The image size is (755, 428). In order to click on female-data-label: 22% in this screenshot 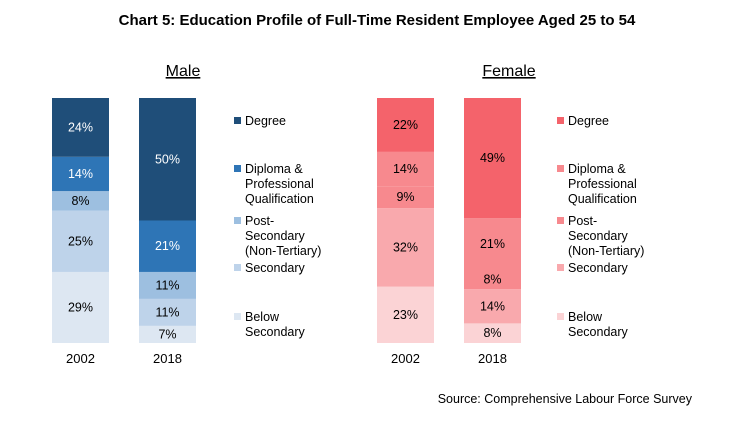, I will do `click(405, 125)`.